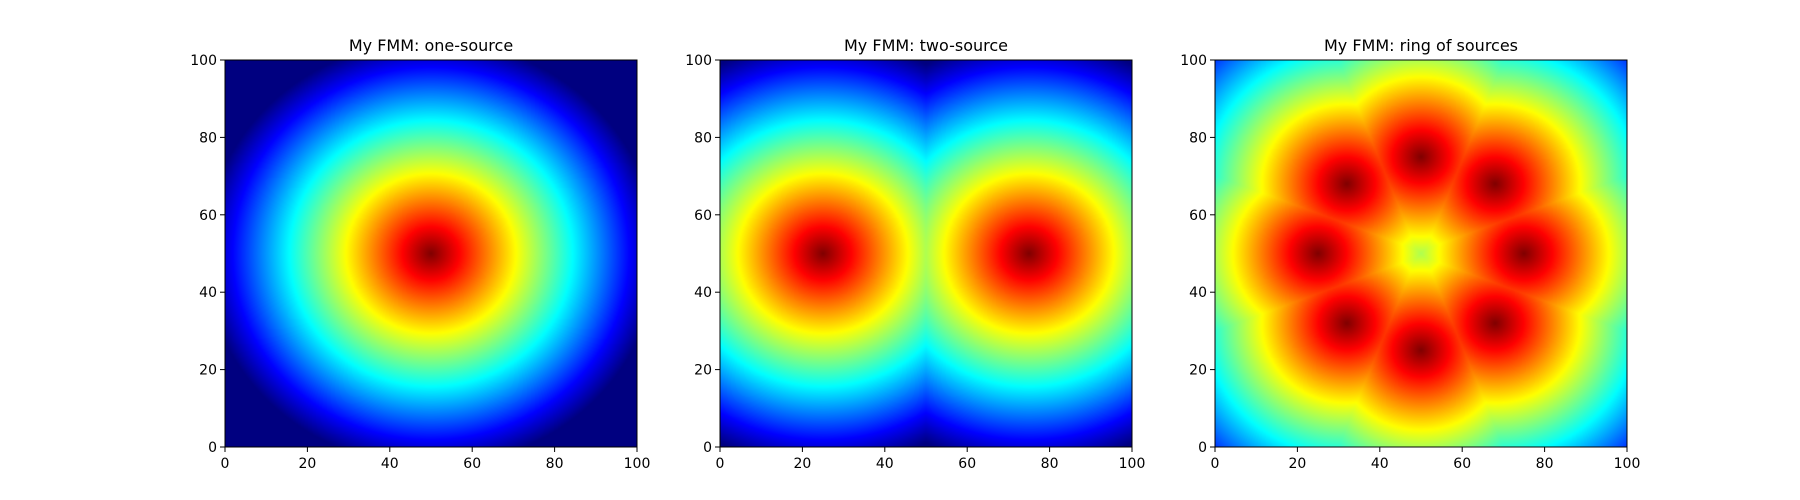 The width and height of the screenshot is (1800, 500). What do you see at coordinates (431, 45) in the screenshot?
I see `chart-title: My FMM: one-source` at bounding box center [431, 45].